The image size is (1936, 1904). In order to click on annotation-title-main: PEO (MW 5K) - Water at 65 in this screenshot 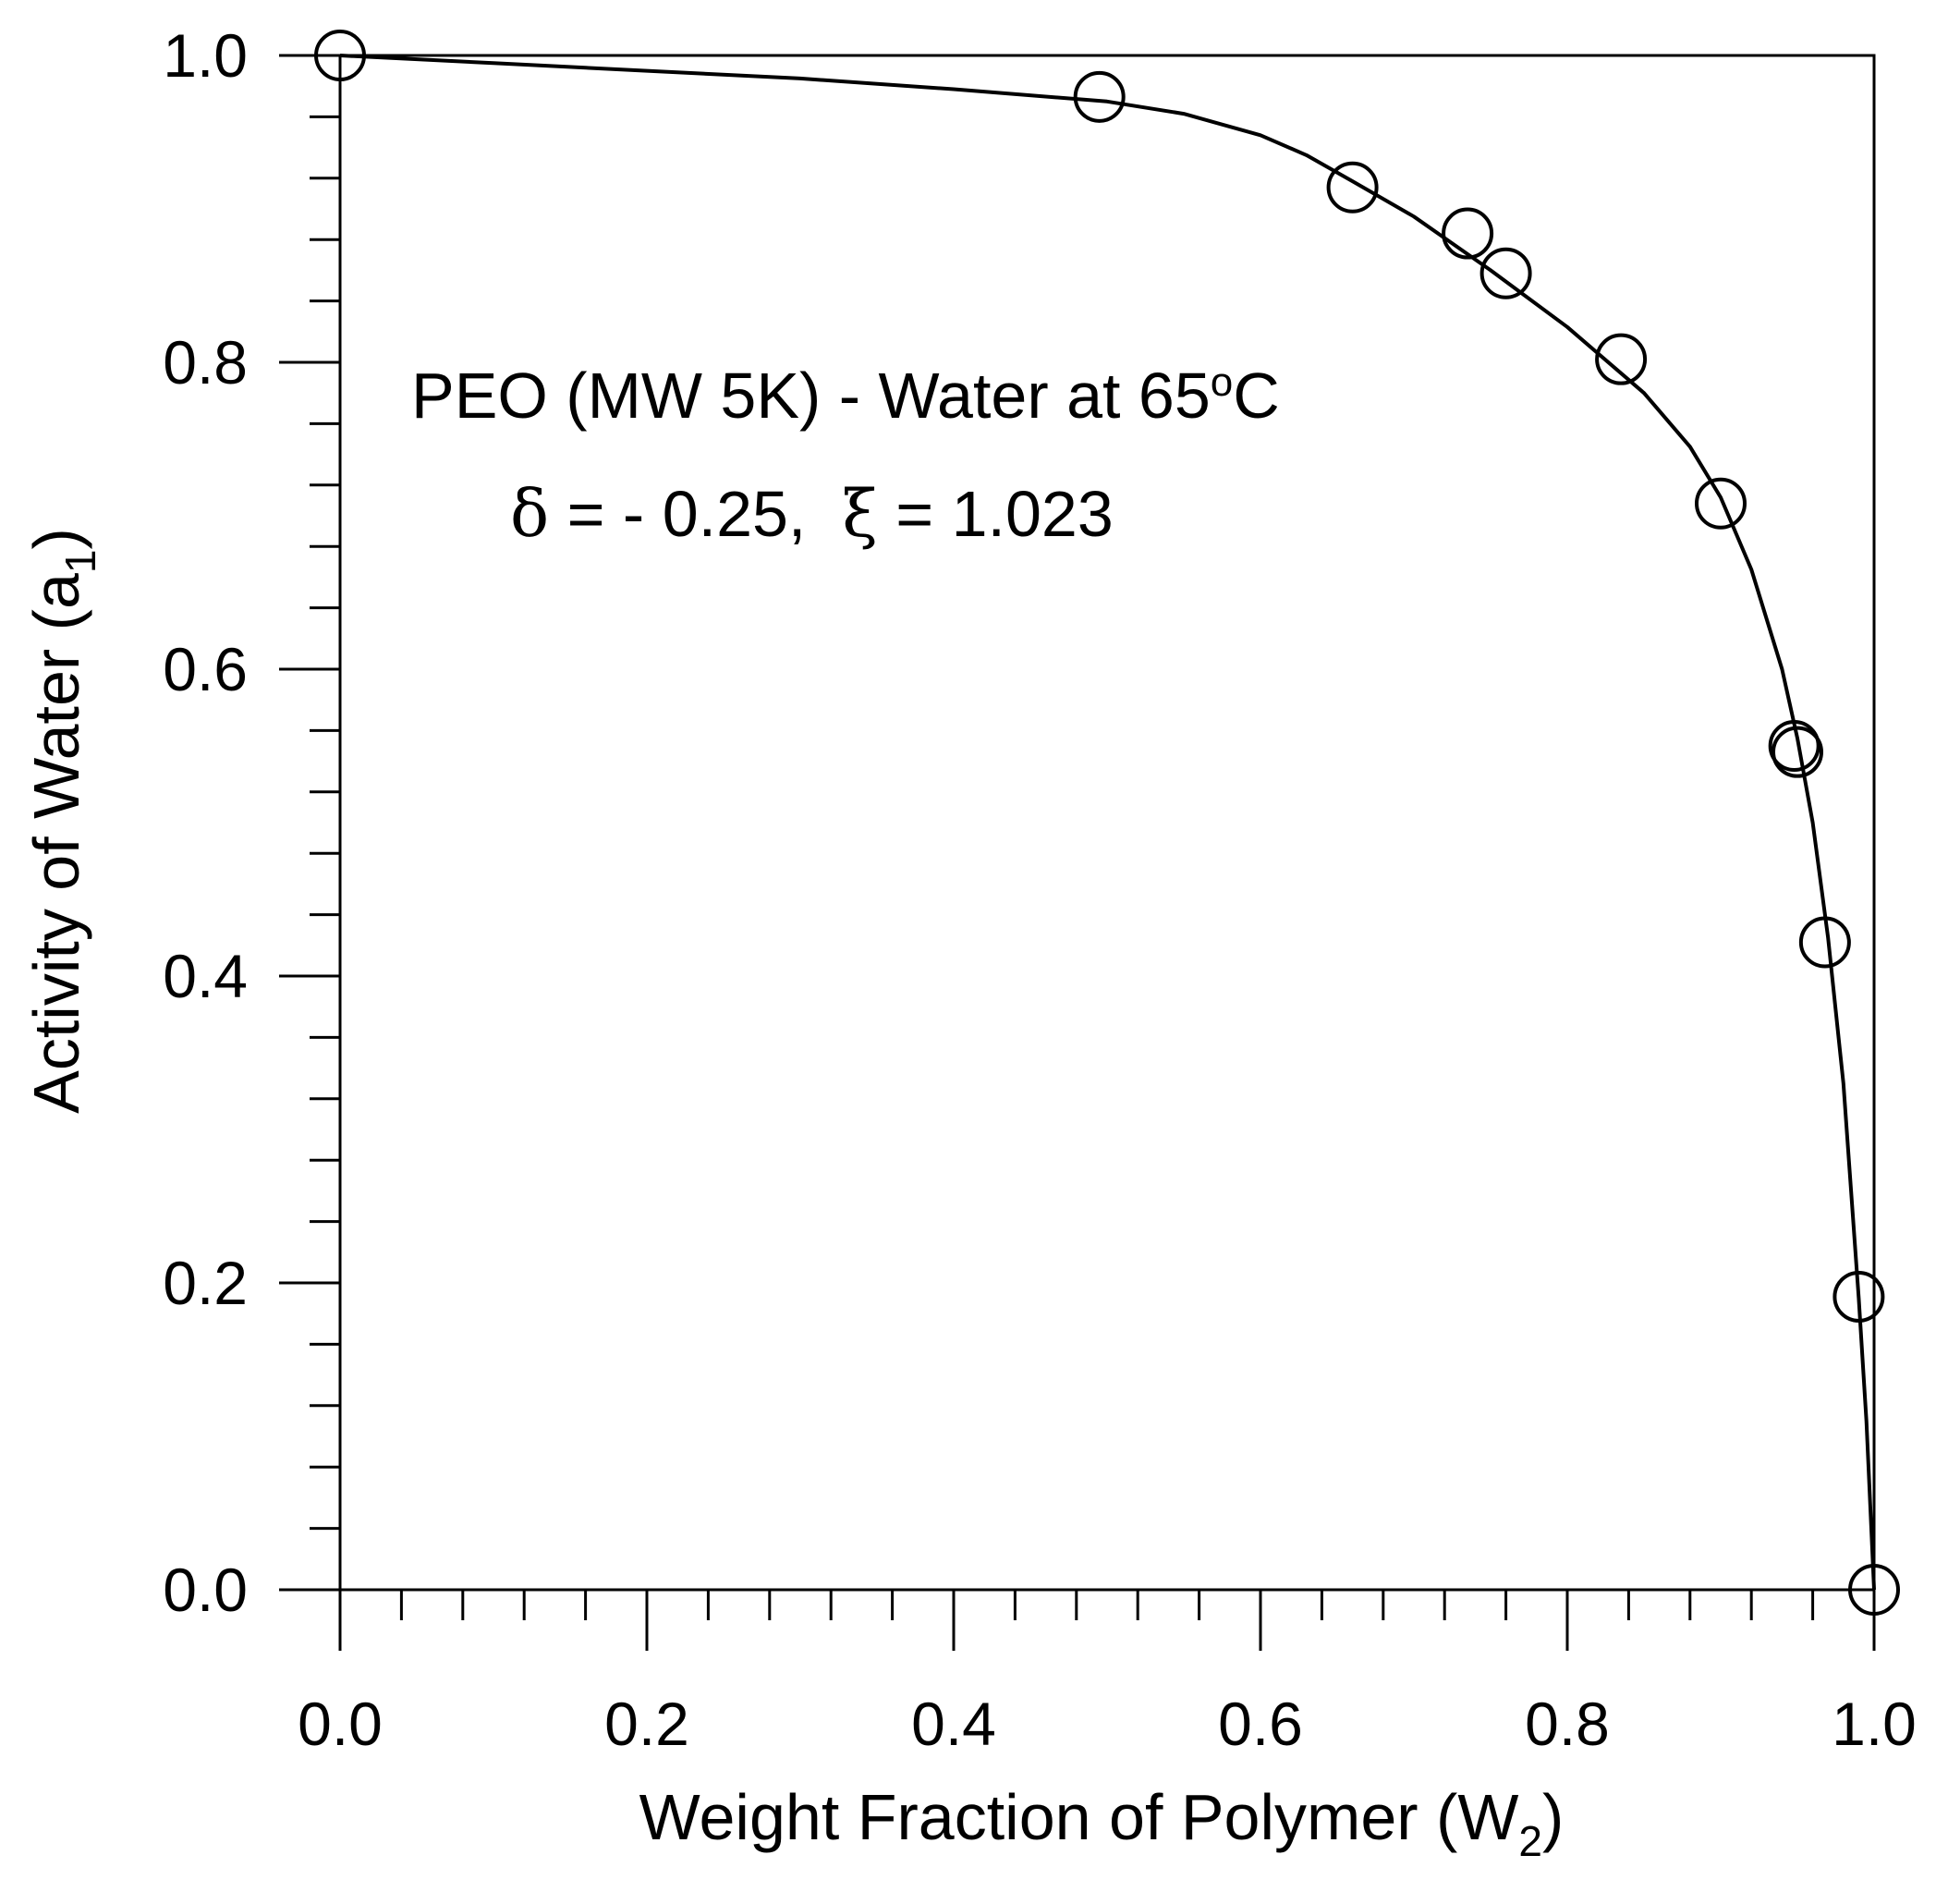, I will do `click(811, 396)`.